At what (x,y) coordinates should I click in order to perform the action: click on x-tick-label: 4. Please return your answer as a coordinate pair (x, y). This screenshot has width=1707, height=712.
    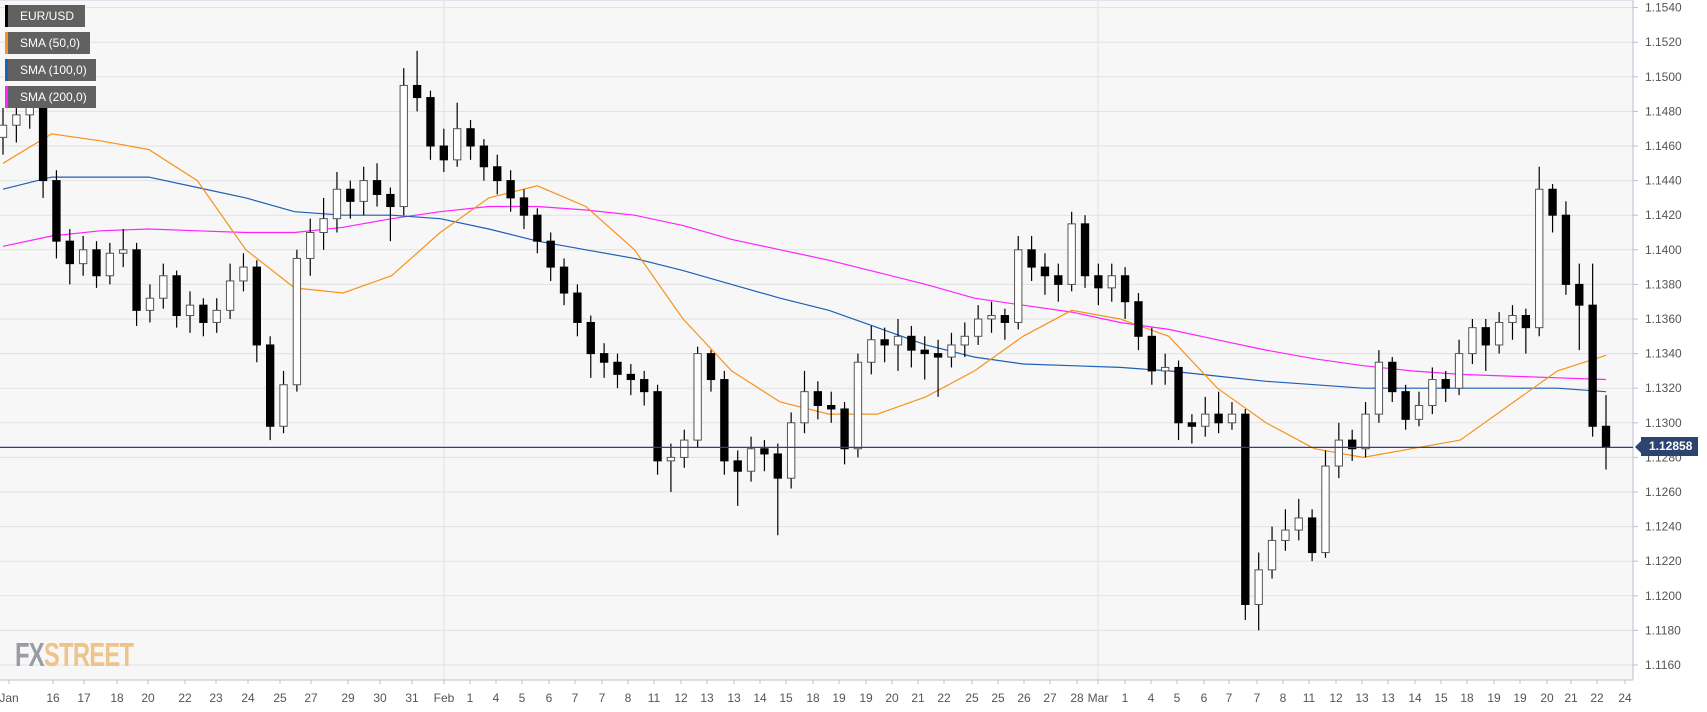
    Looking at the image, I should click on (1151, 698).